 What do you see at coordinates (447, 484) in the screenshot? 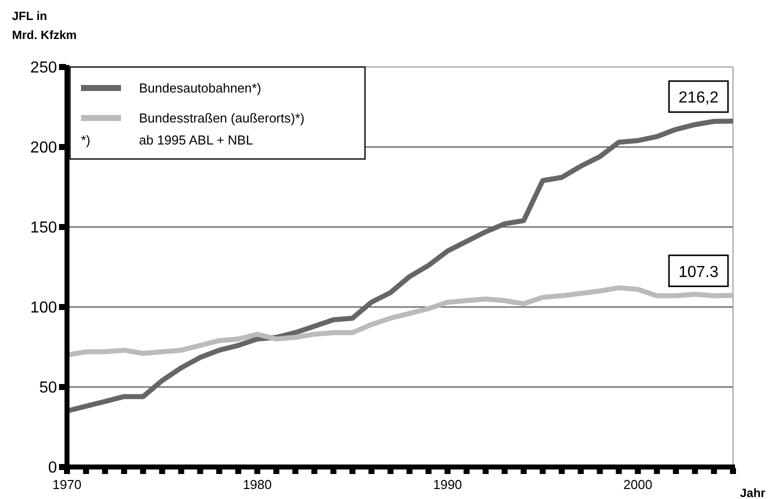
I see `x-tick-label: 1990` at bounding box center [447, 484].